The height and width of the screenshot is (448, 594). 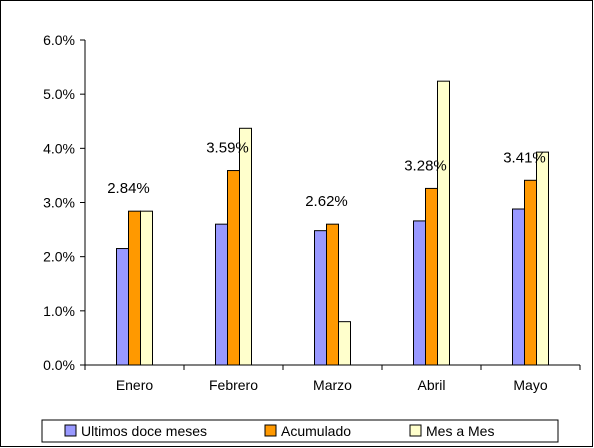 What do you see at coordinates (59, 257) in the screenshot?
I see `y-tick-label: 2.0%` at bounding box center [59, 257].